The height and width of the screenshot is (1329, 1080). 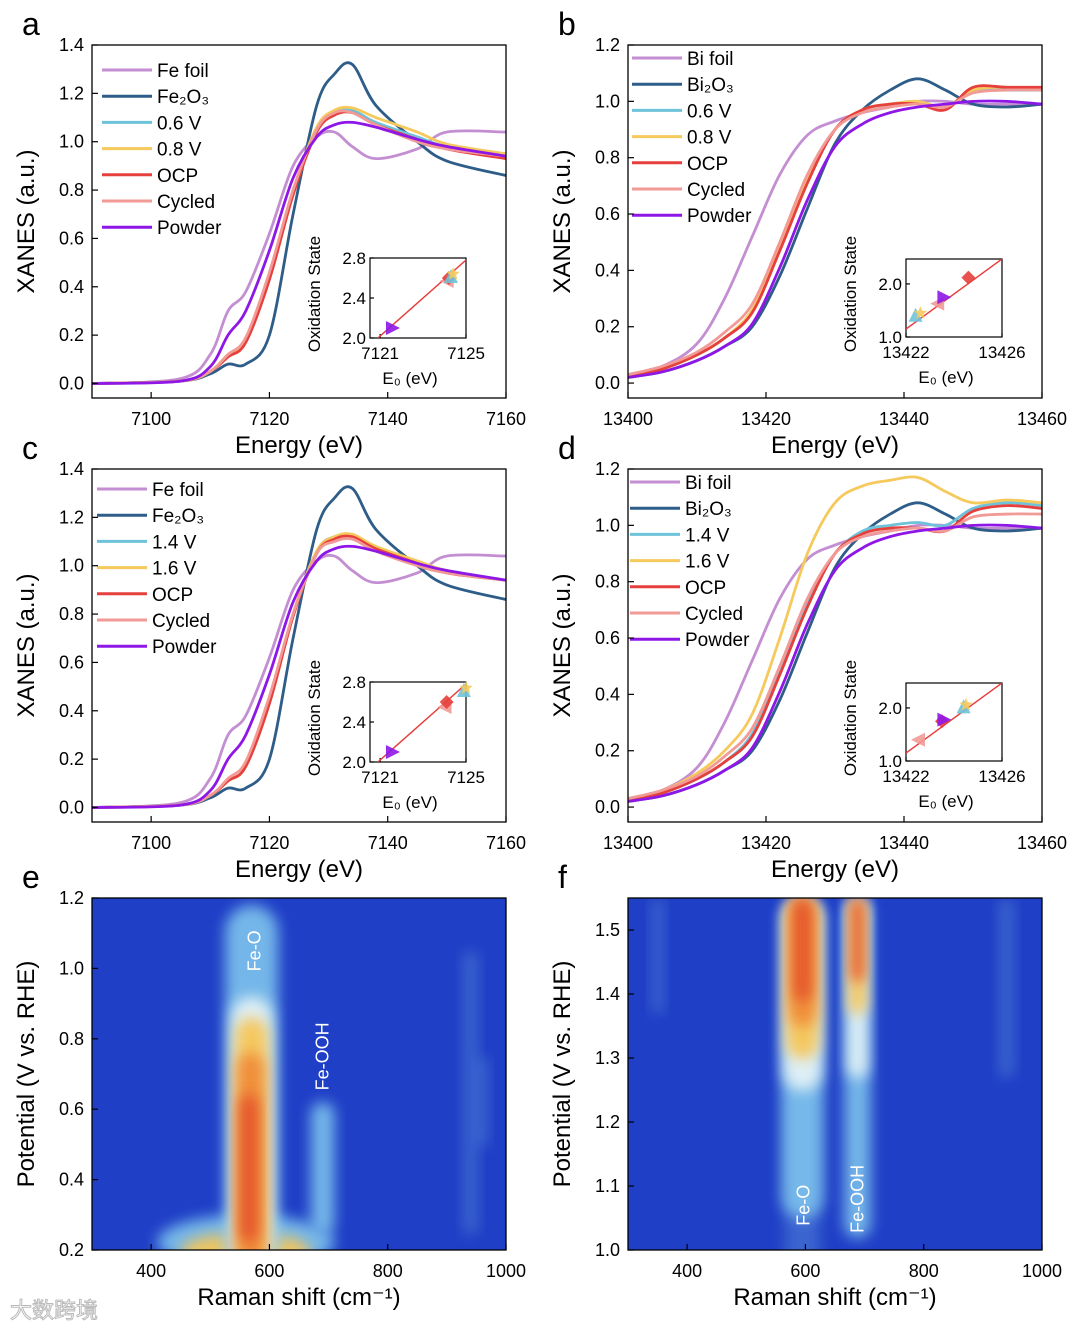 I want to click on y-tick-label: 0.0, so click(x=71, y=807).